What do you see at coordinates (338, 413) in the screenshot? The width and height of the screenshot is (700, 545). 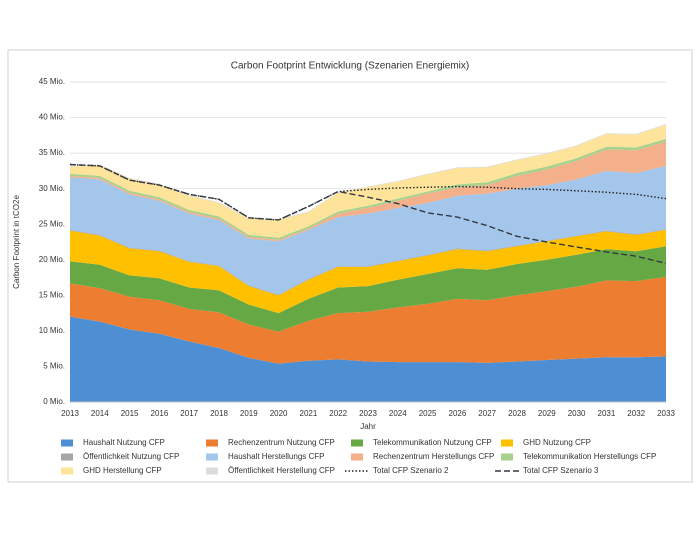 I see `x-tick-label: 2022` at bounding box center [338, 413].